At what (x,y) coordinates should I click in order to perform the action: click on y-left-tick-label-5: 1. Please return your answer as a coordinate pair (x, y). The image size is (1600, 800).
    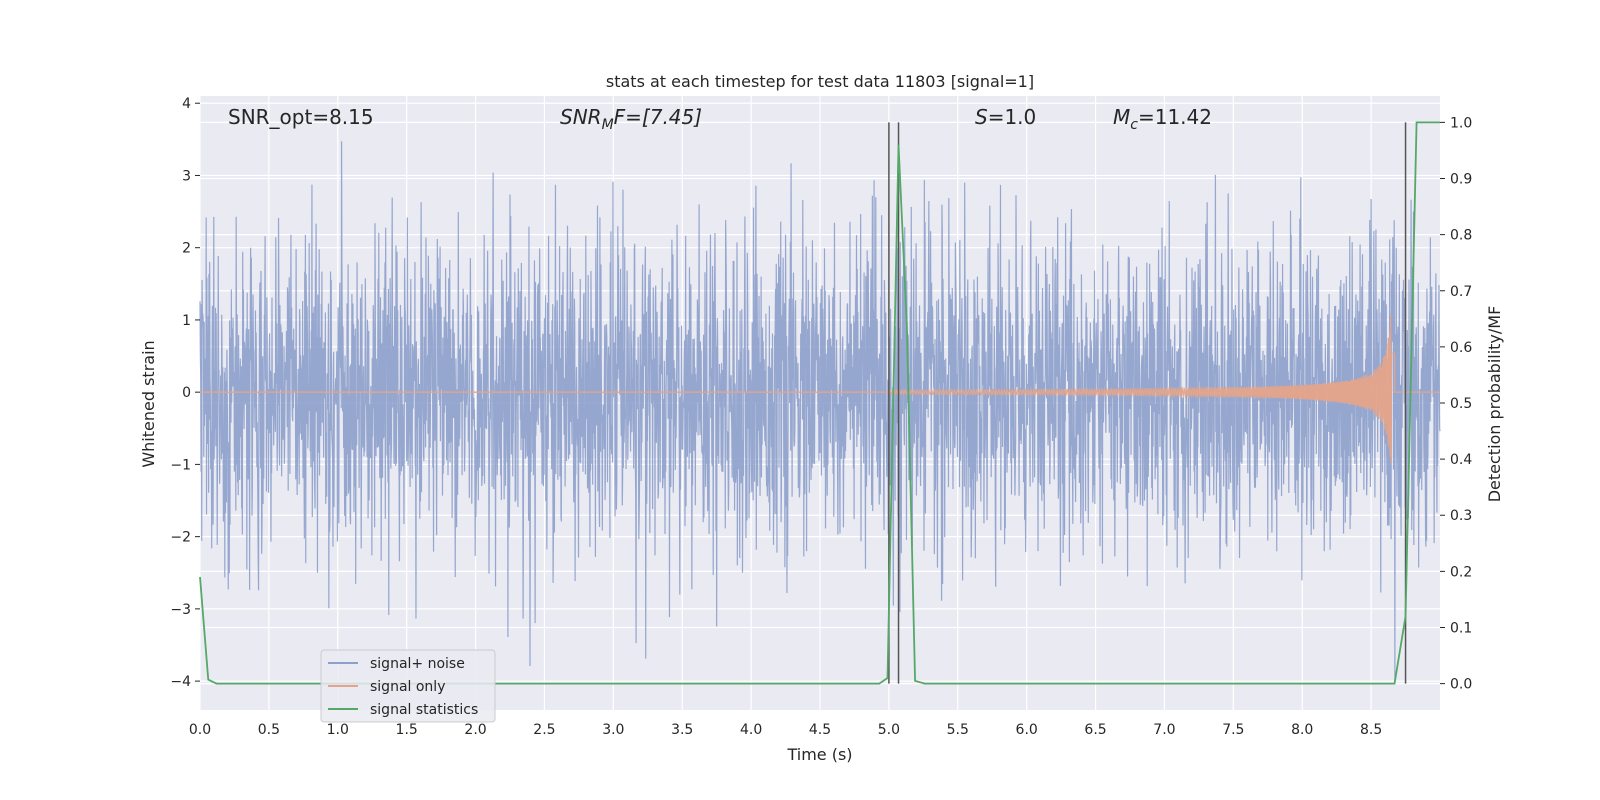
    Looking at the image, I should click on (186, 321).